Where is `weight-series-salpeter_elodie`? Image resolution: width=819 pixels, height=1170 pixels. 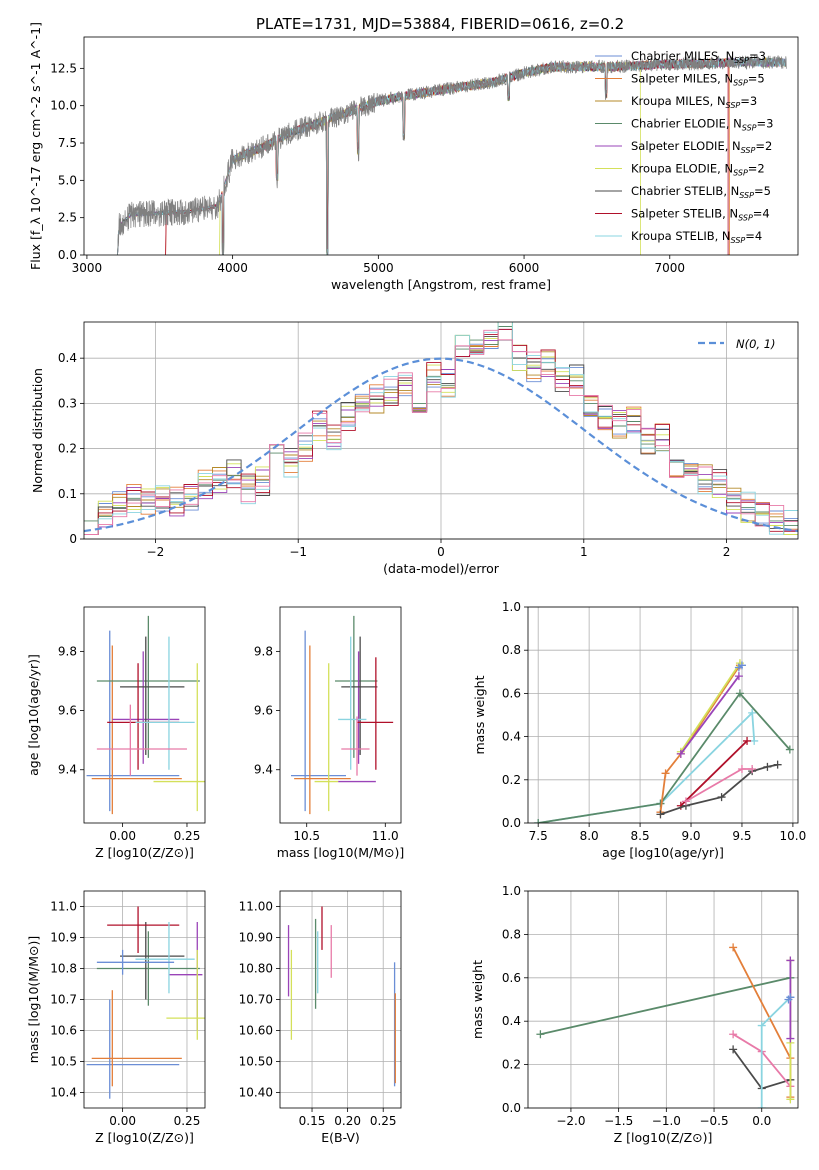 weight-series-salpeter_elodie is located at coordinates (709, 715).